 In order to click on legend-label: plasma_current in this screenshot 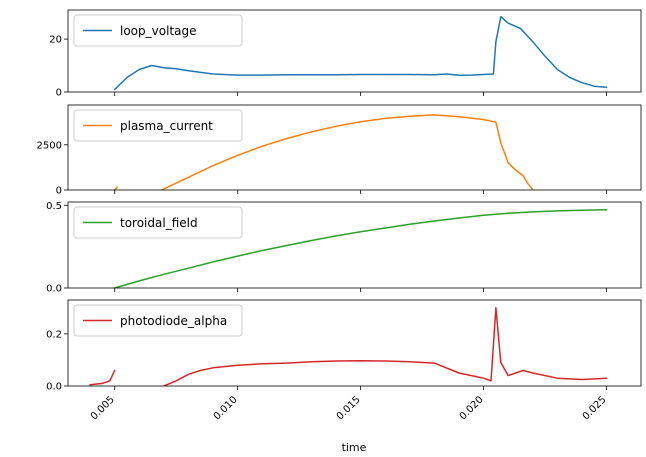, I will do `click(166, 126)`.